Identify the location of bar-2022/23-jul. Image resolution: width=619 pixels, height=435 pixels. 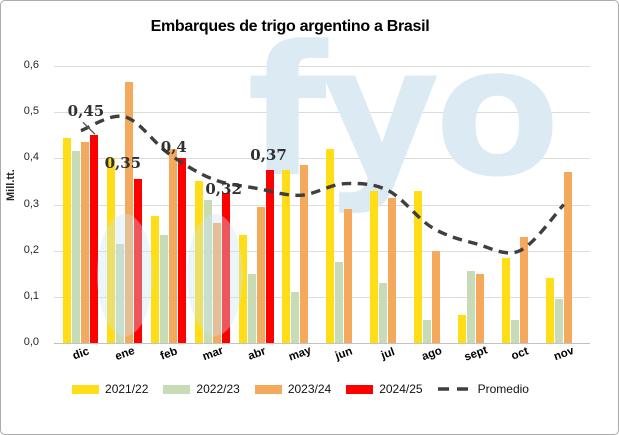
(383, 312).